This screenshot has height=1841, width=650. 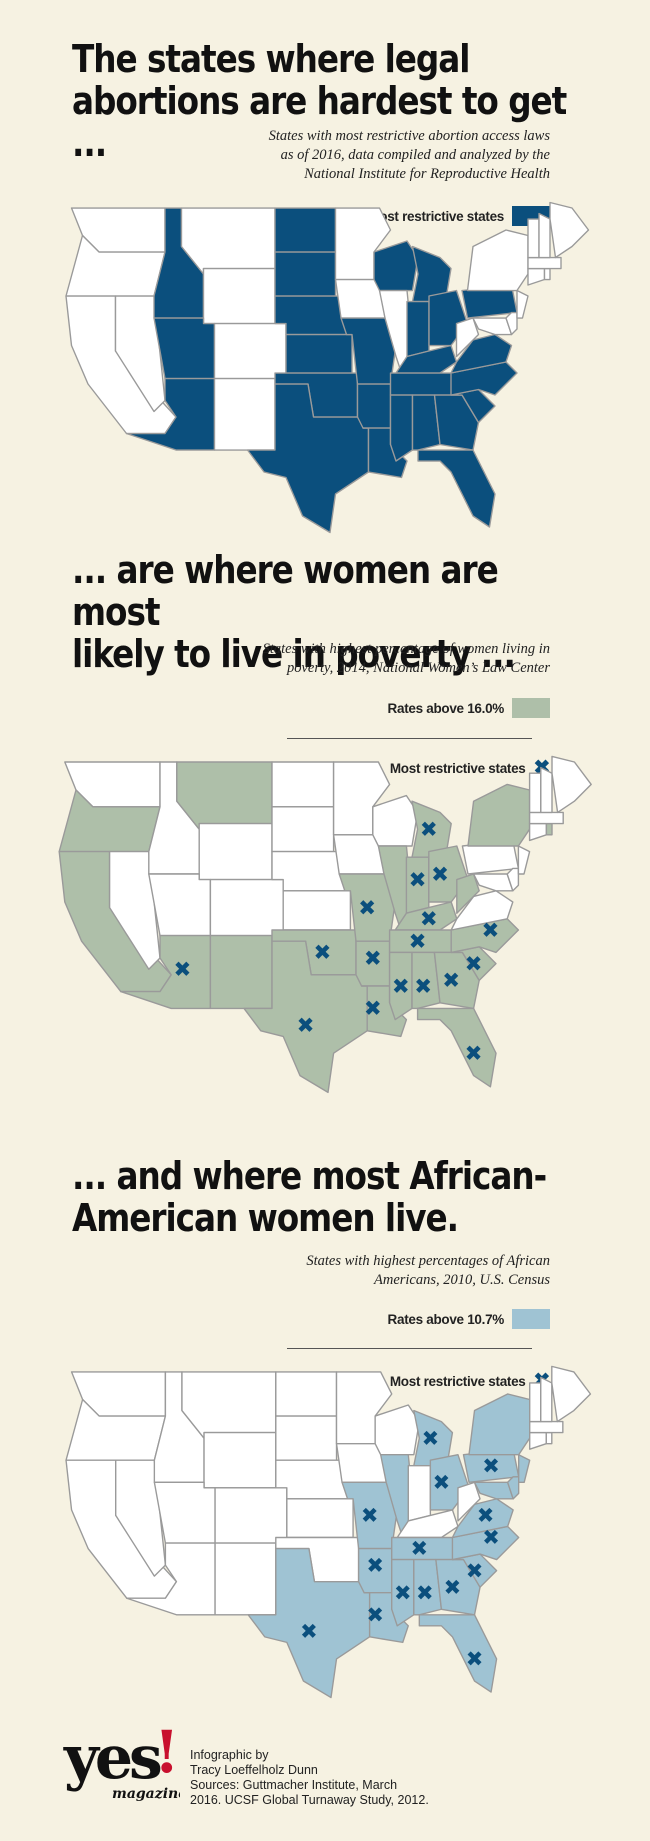 I want to click on map2-state-ks, so click(x=317, y=910).